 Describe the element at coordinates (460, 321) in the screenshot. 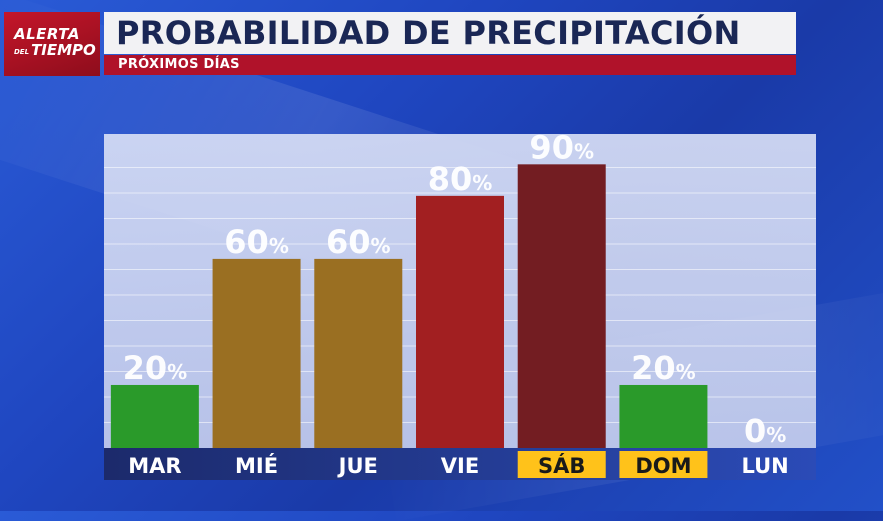

I see `bar-vie` at that location.